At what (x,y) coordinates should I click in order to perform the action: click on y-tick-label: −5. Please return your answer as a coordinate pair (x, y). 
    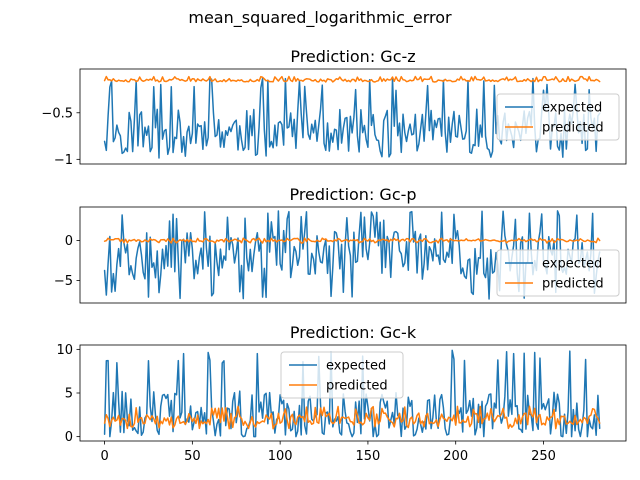
    Looking at the image, I should click on (63, 281).